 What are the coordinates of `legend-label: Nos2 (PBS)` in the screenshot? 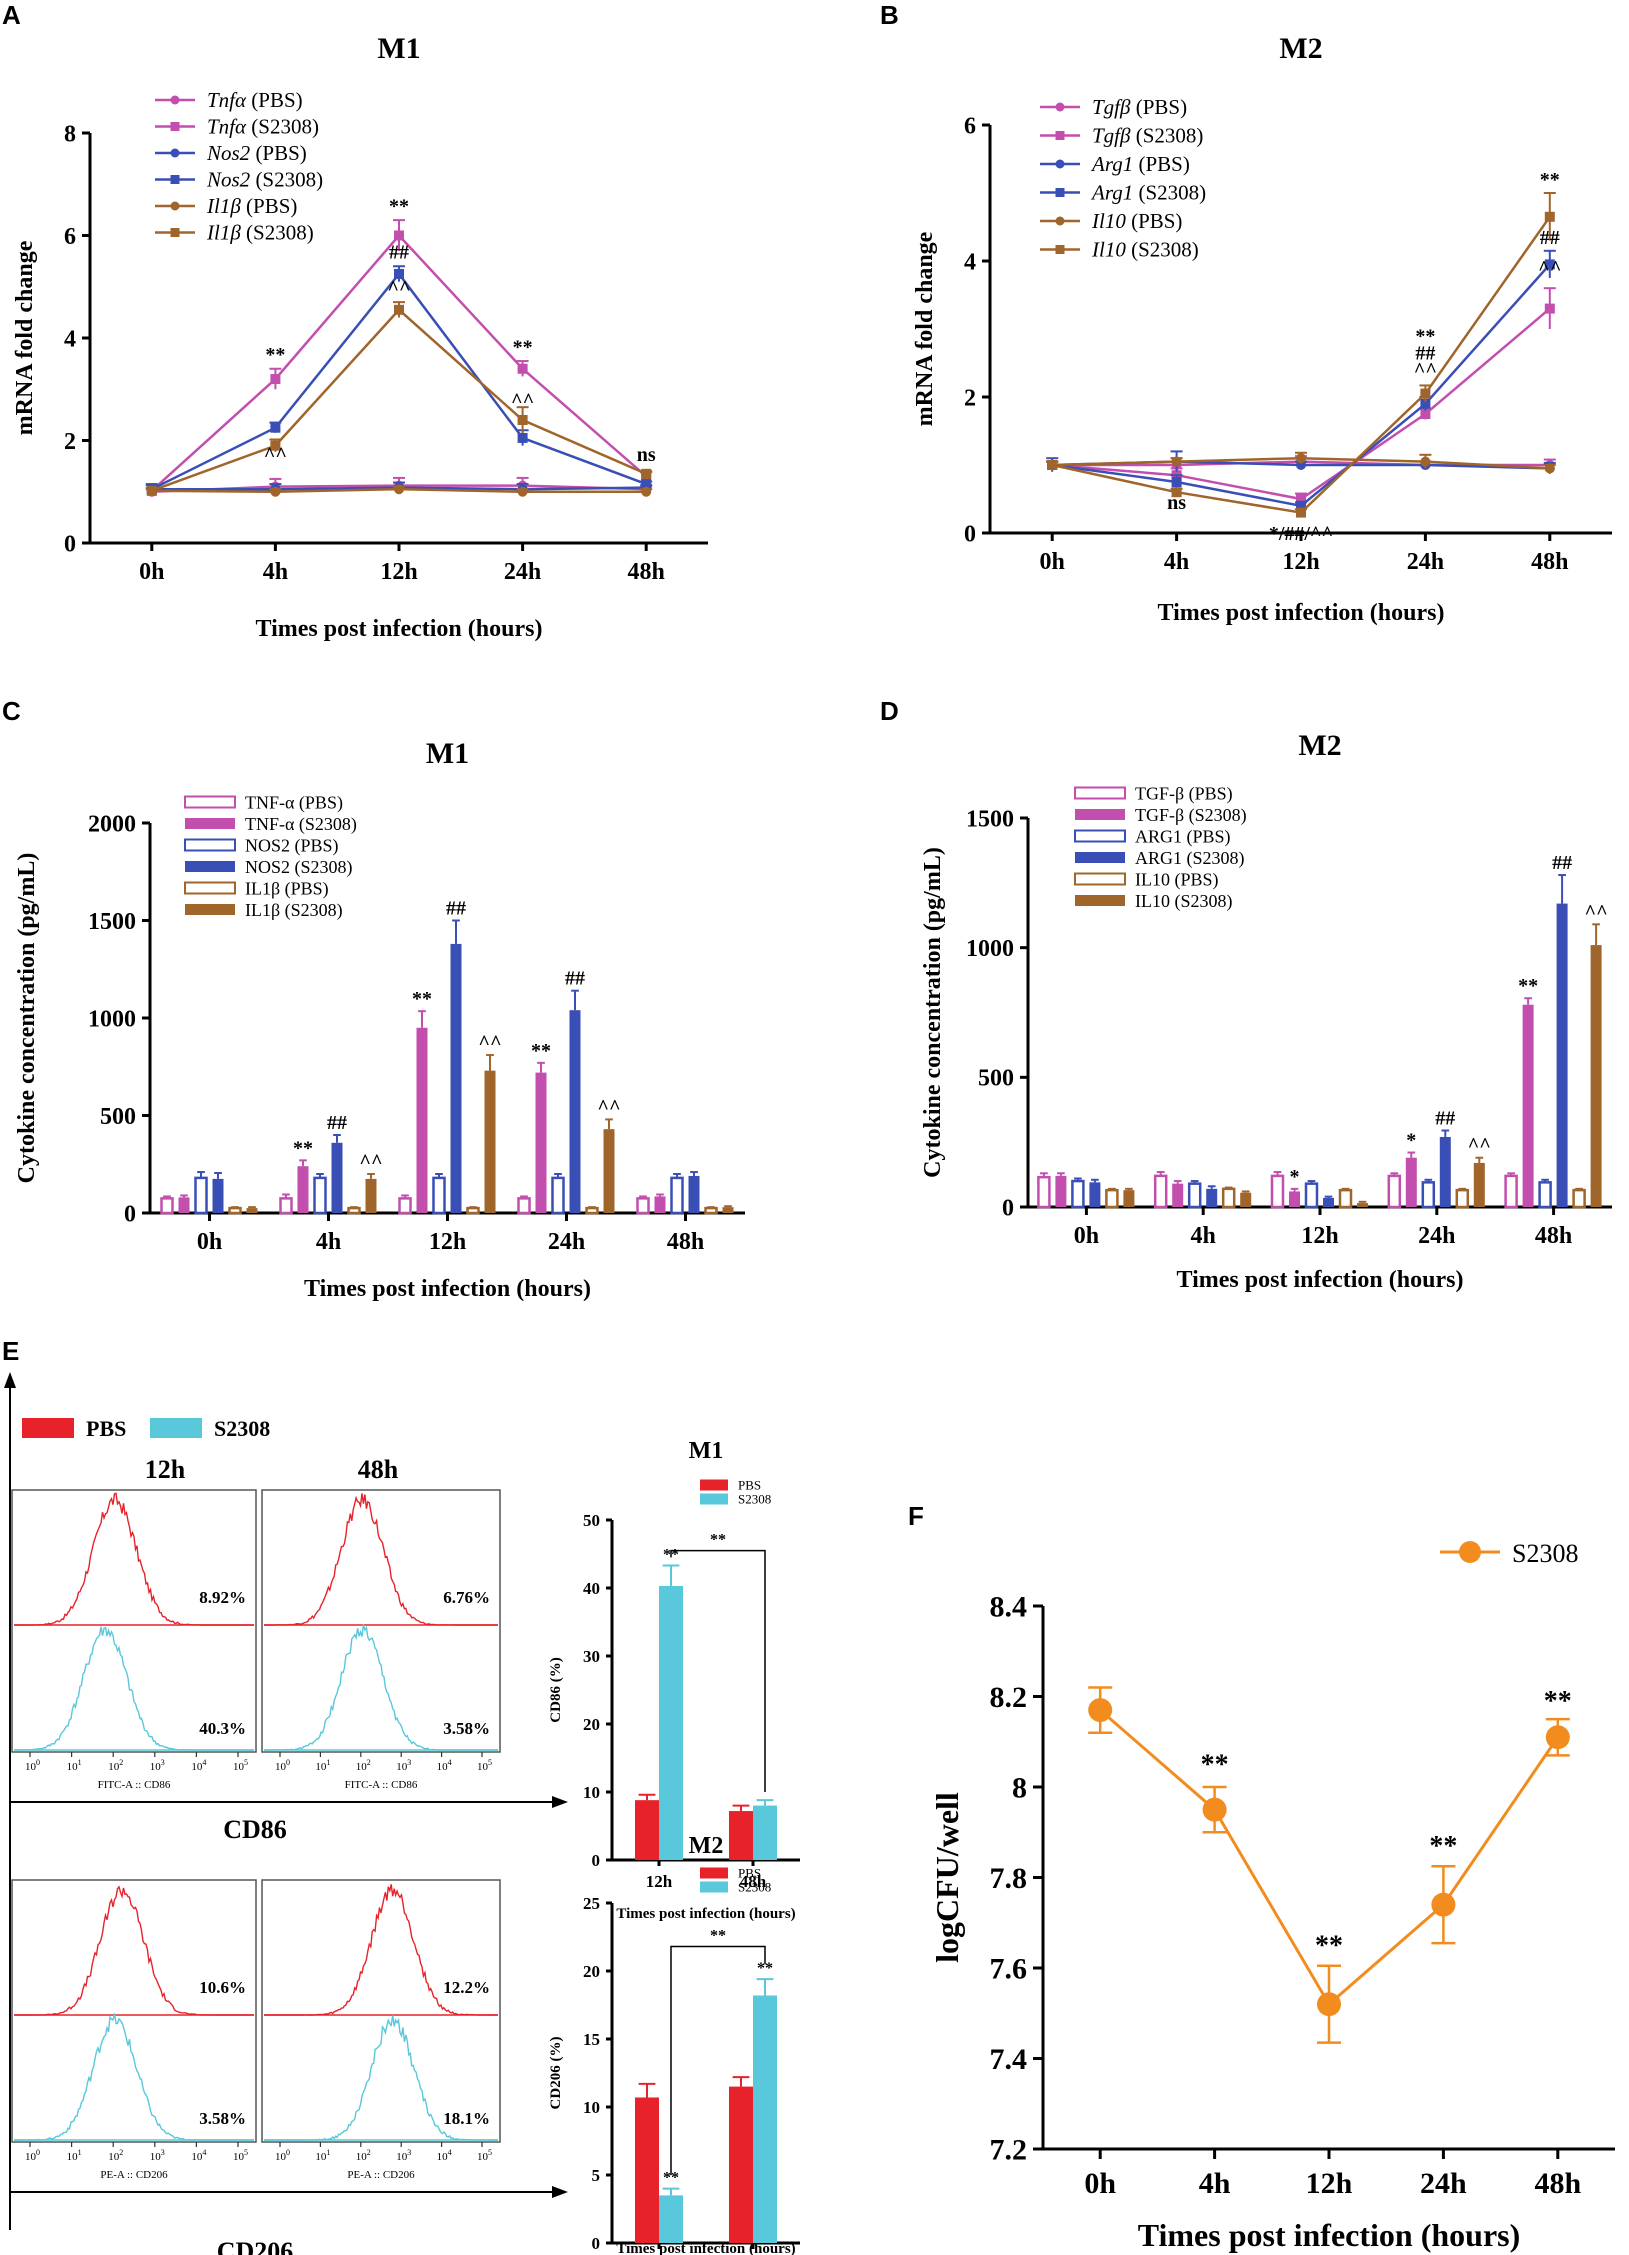 It's located at (256, 153).